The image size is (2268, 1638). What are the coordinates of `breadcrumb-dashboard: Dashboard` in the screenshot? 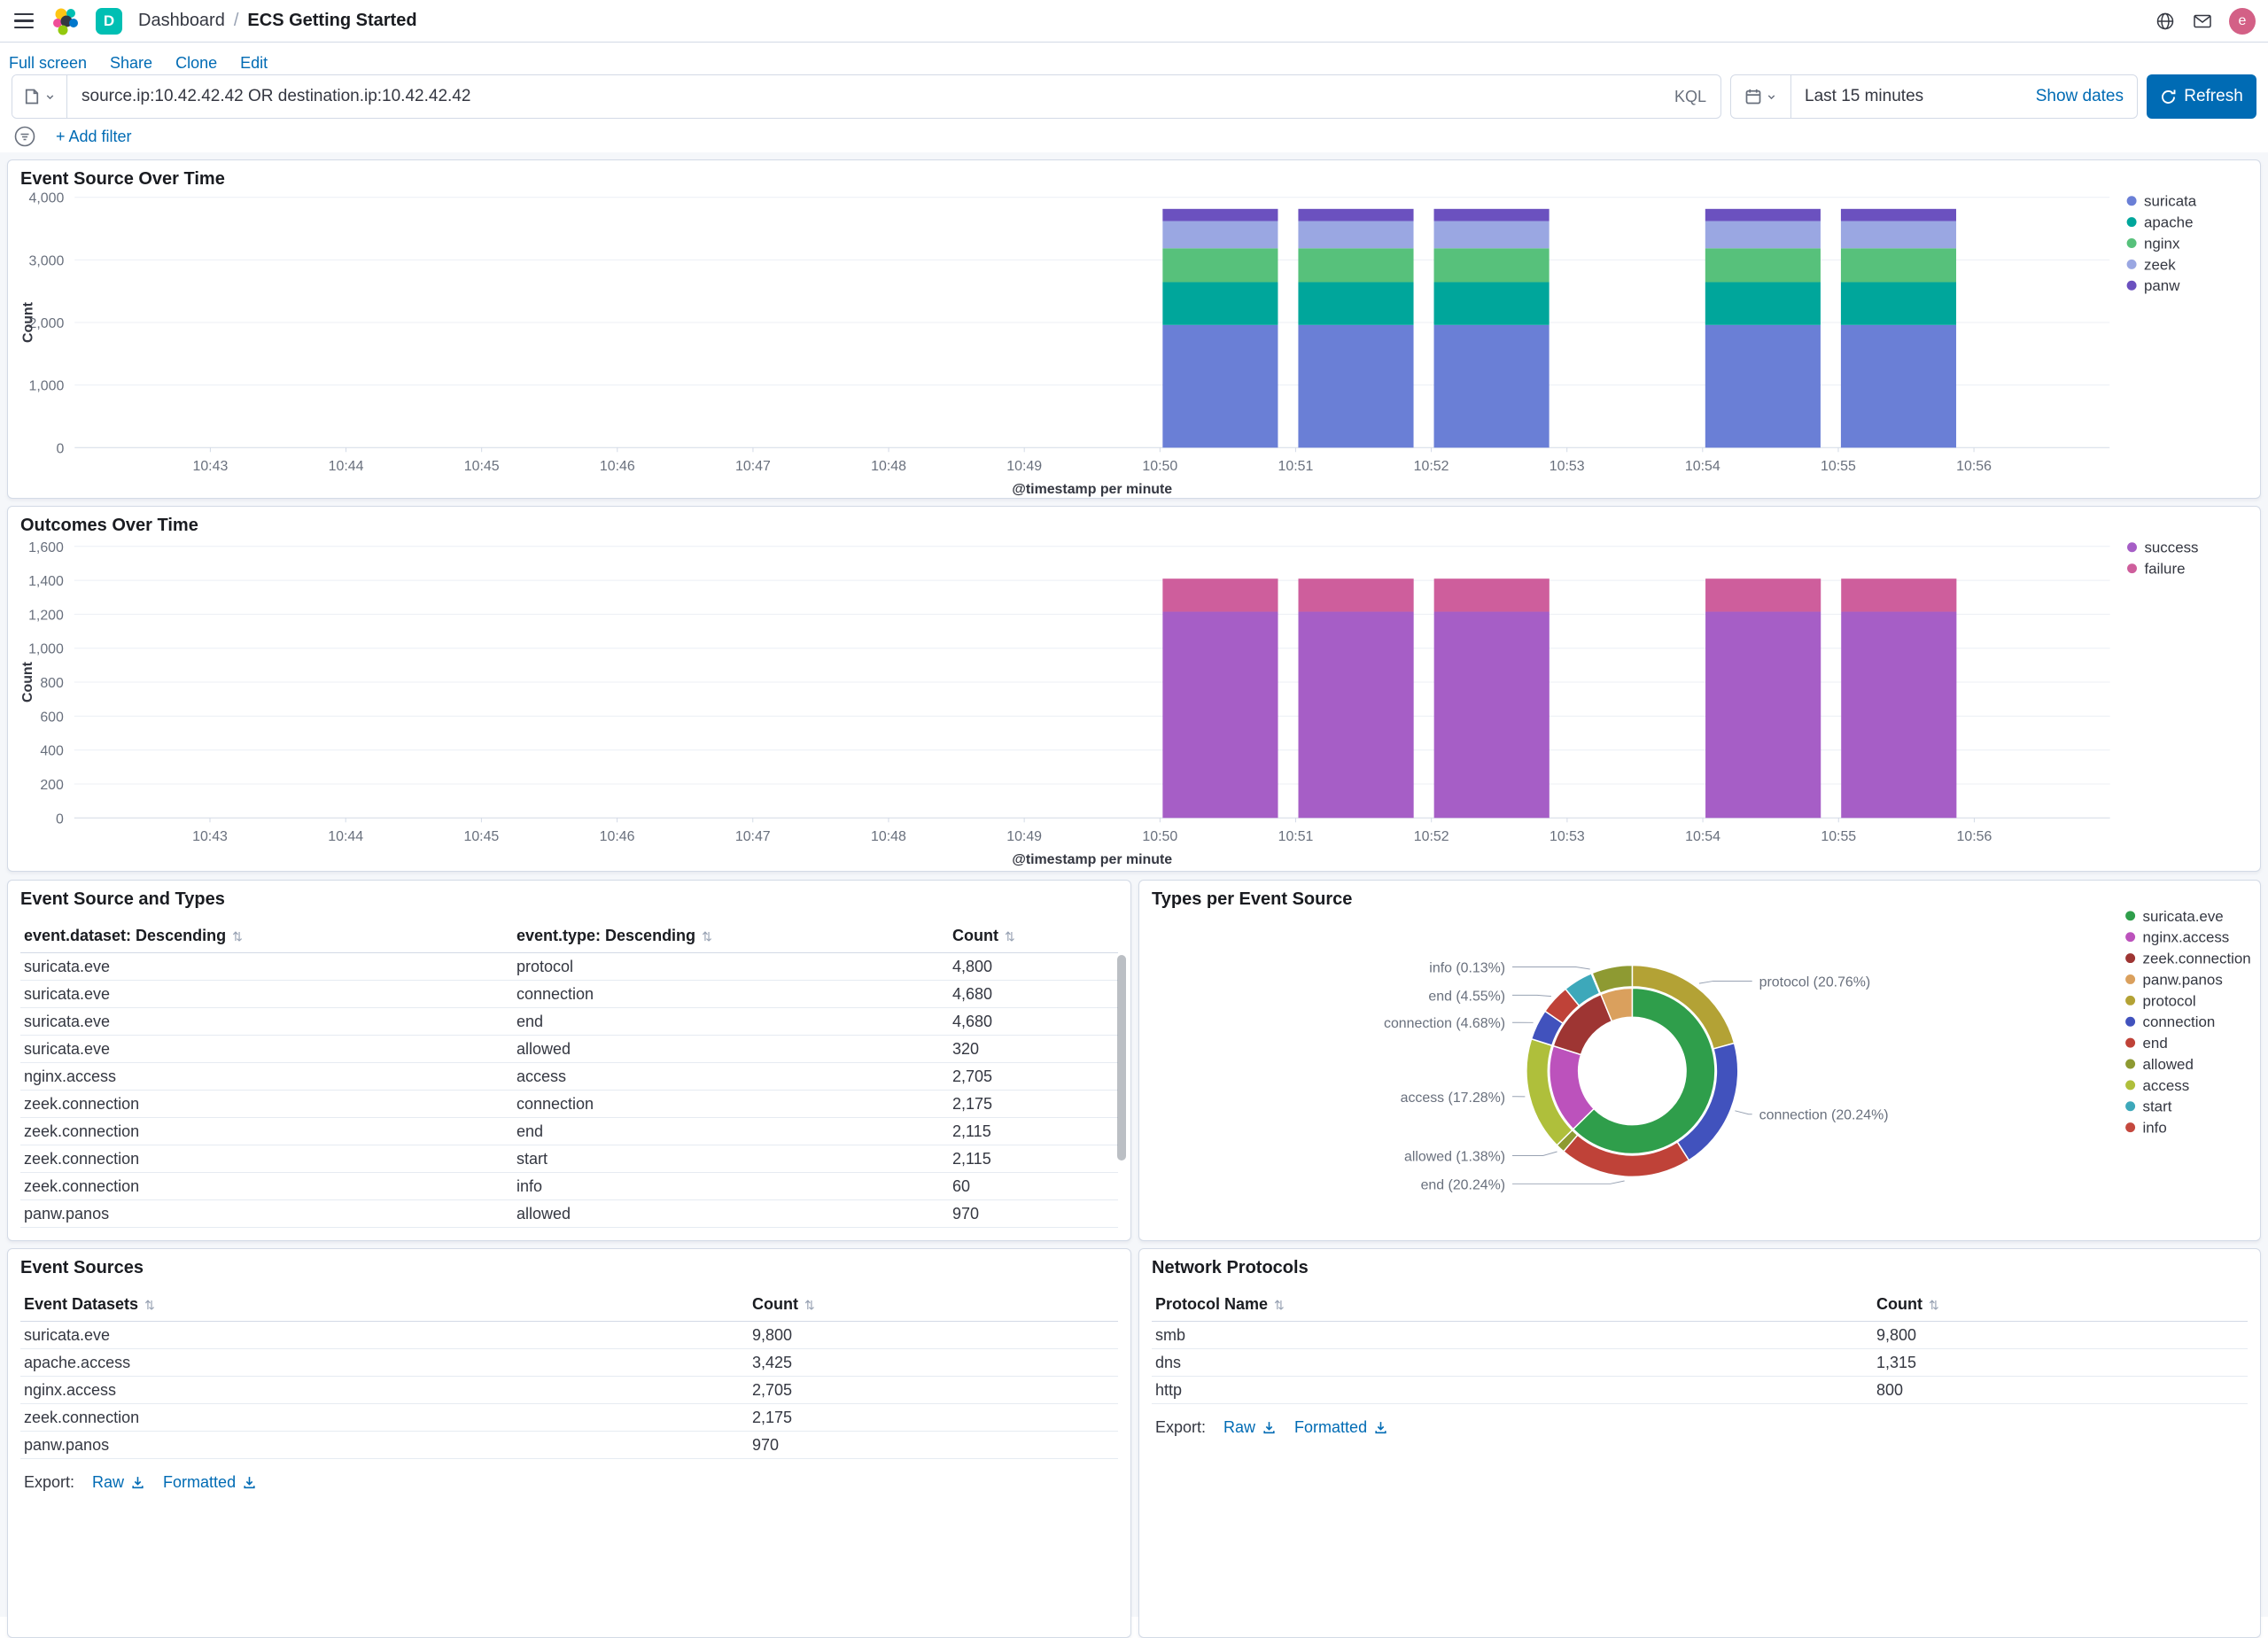 It's located at (181, 21).